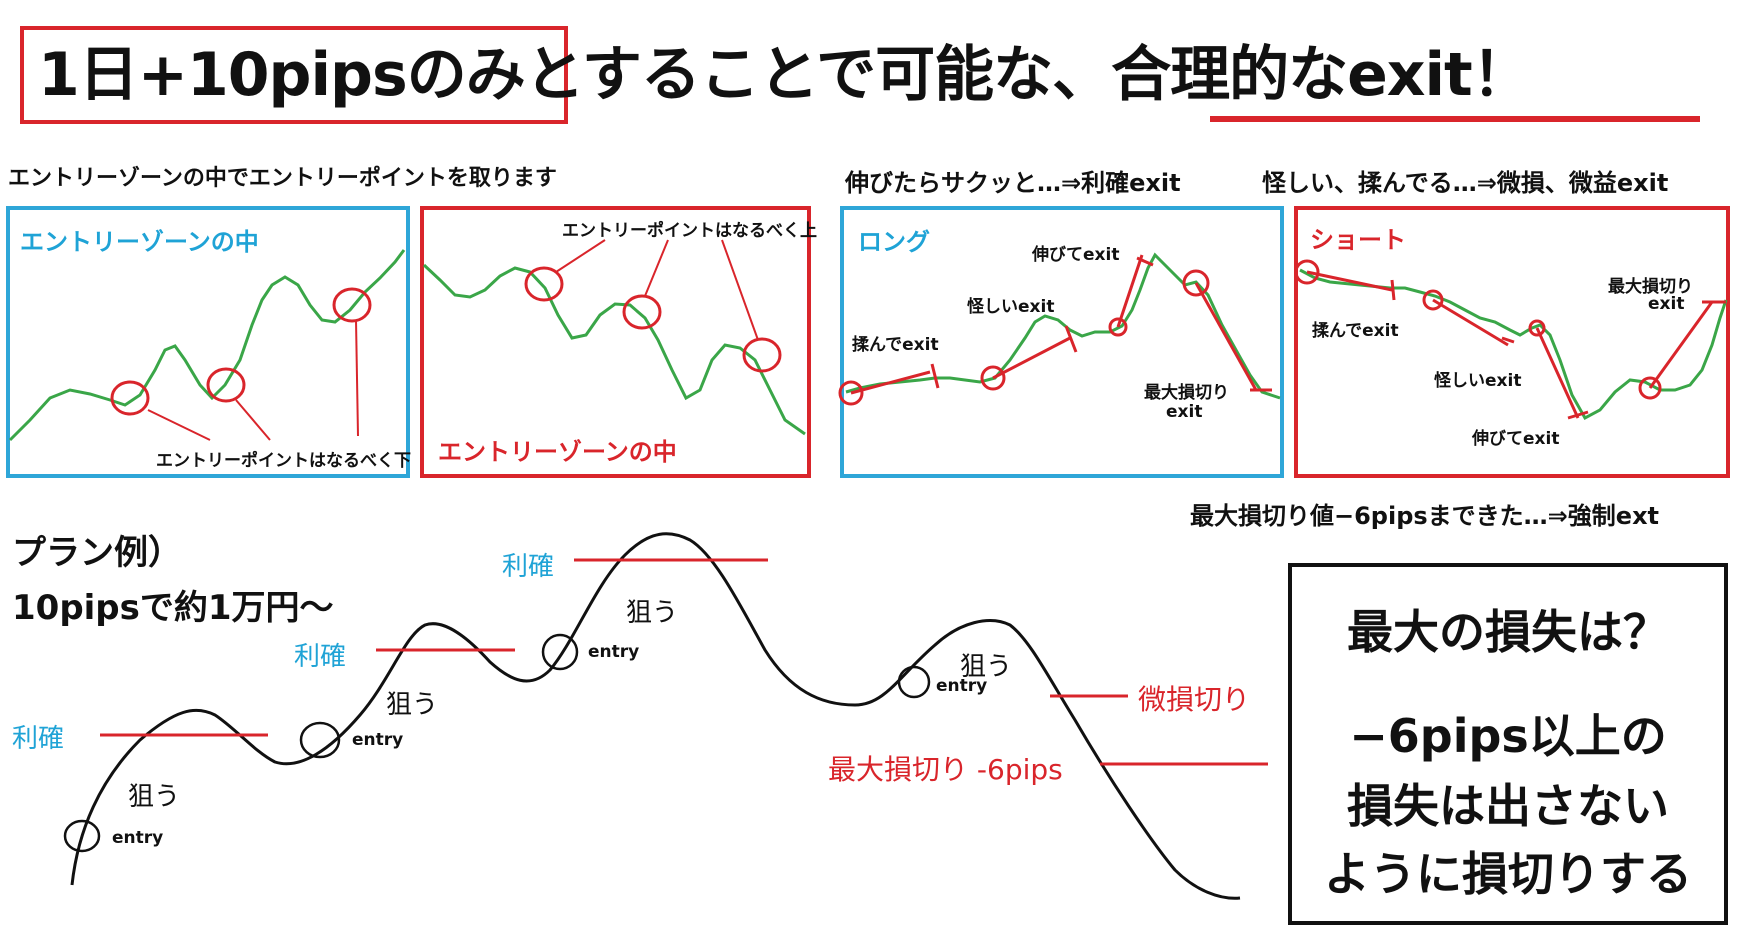 The image size is (1737, 942). What do you see at coordinates (1011, 307) in the screenshot?
I see `p3-note-b: 怪しいexit` at bounding box center [1011, 307].